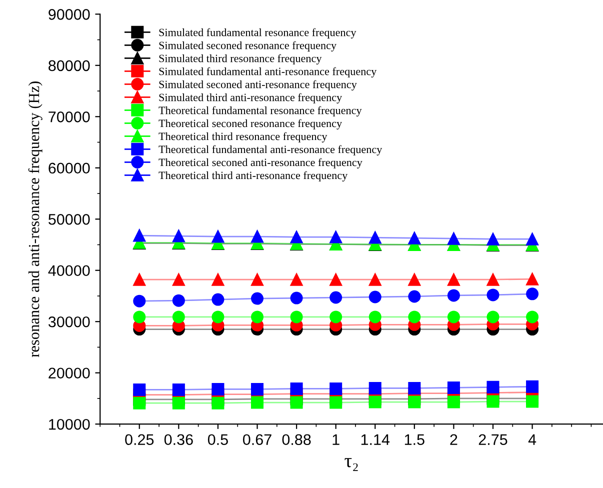  What do you see at coordinates (69, 270) in the screenshot?
I see `y-tick-label: 40000` at bounding box center [69, 270].